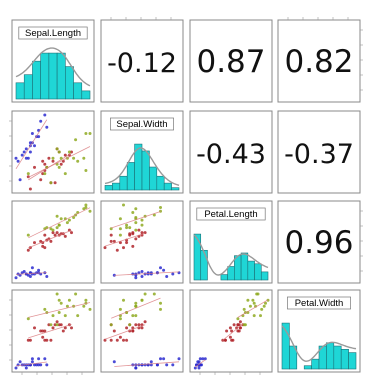 This screenshot has width=368, height=376. I want to click on panel-border-r3-c1, so click(142, 331).